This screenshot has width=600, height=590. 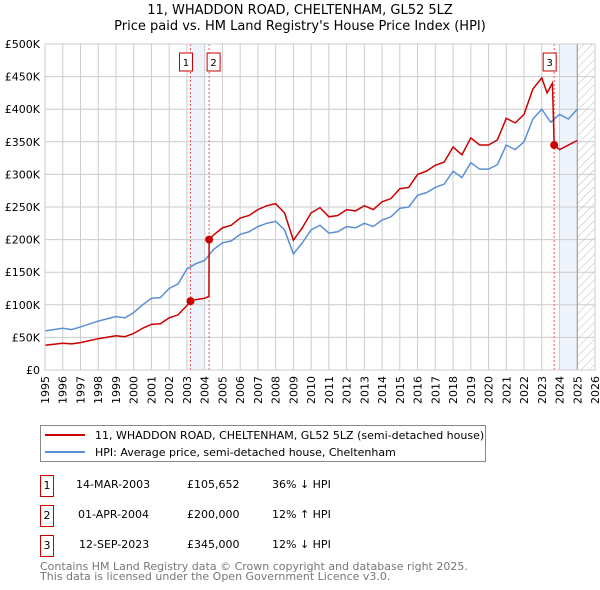 I want to click on x-tick-label: 2008, so click(x=276, y=390).